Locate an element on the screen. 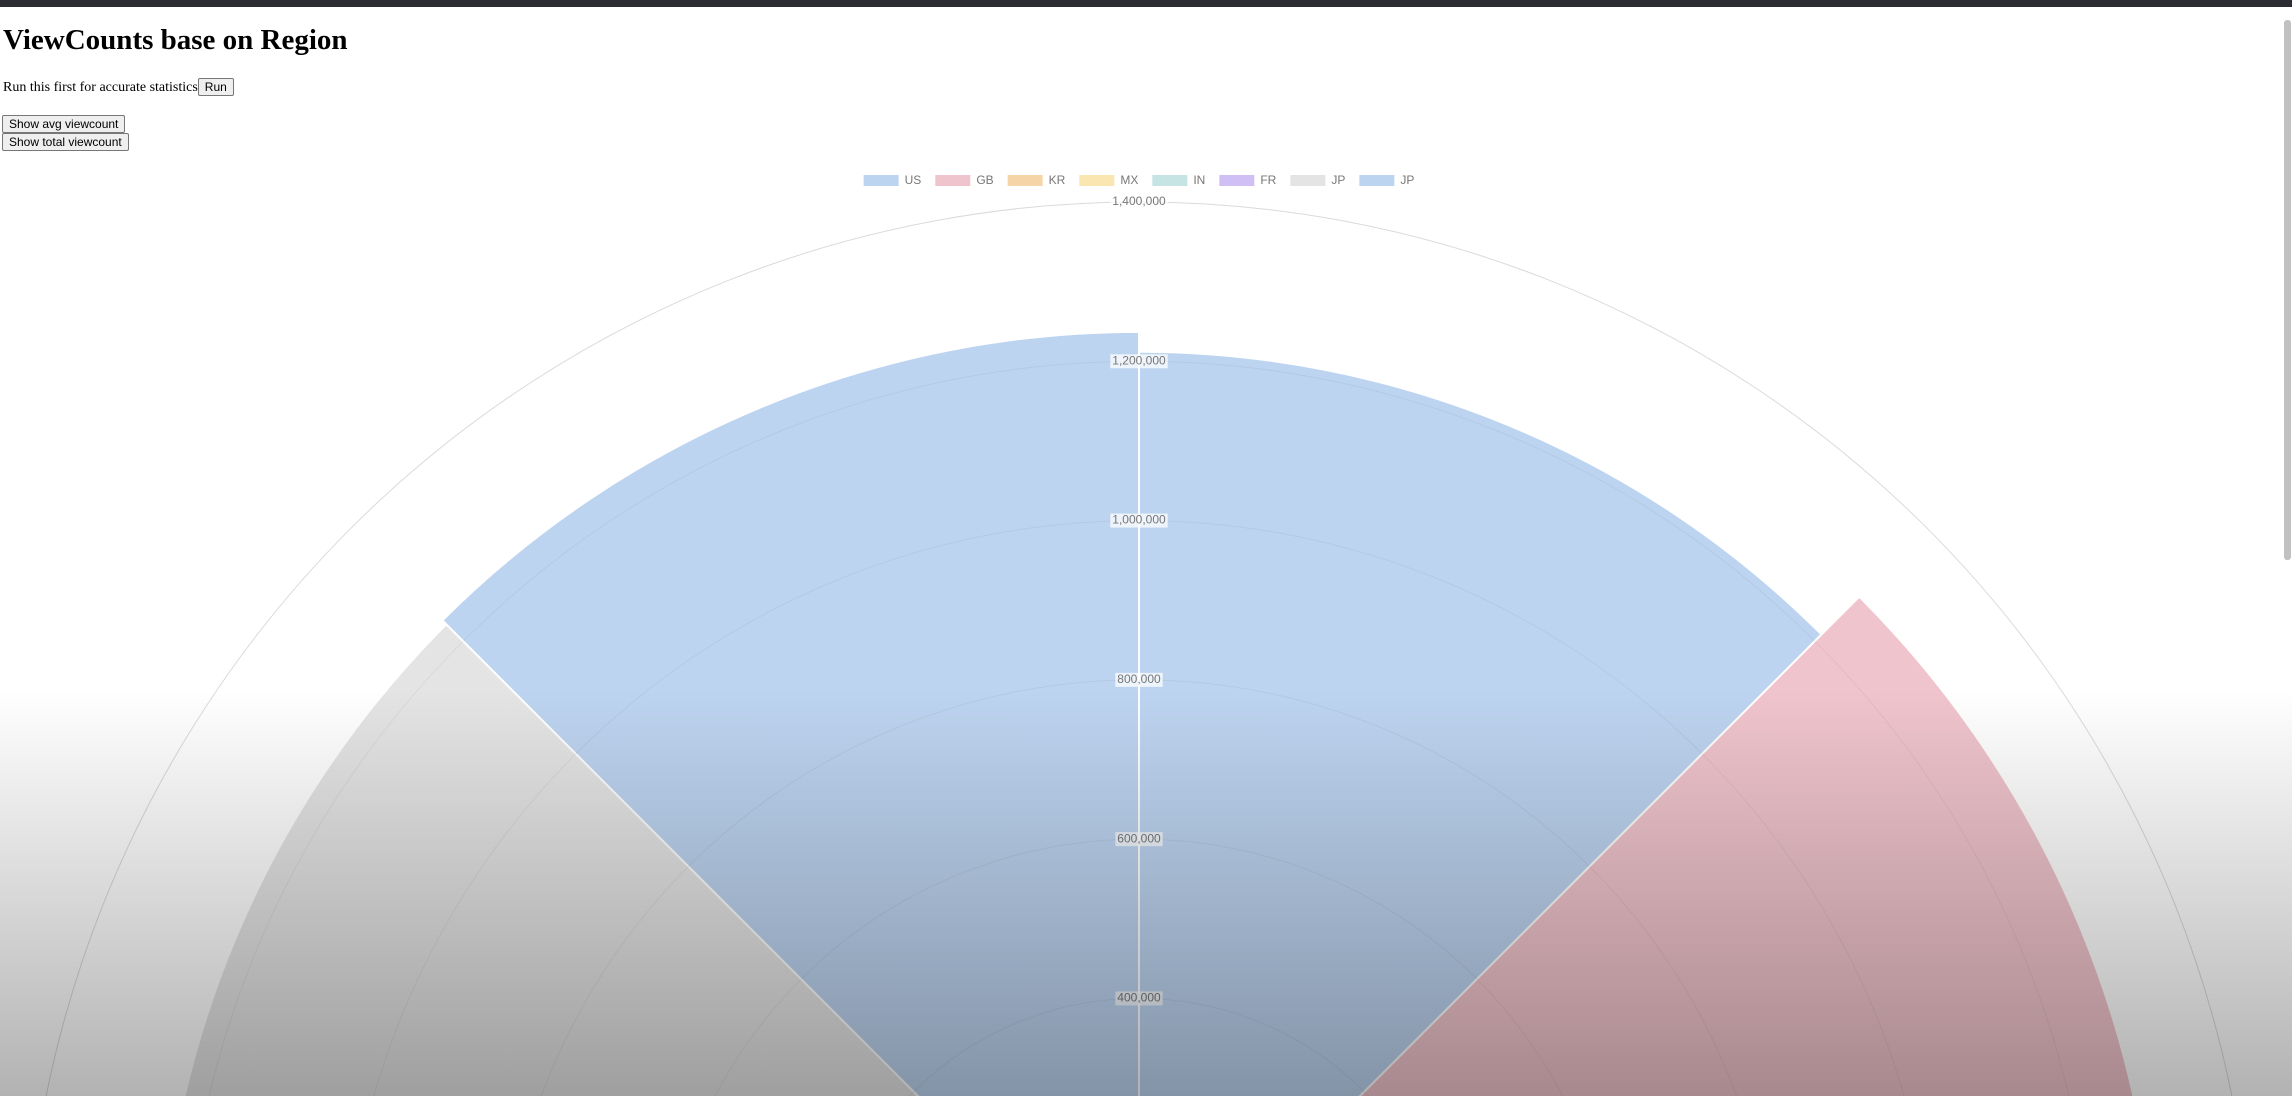 This screenshot has height=1096, width=2292. r-tick-label: 1,200,000 is located at coordinates (1139, 360).